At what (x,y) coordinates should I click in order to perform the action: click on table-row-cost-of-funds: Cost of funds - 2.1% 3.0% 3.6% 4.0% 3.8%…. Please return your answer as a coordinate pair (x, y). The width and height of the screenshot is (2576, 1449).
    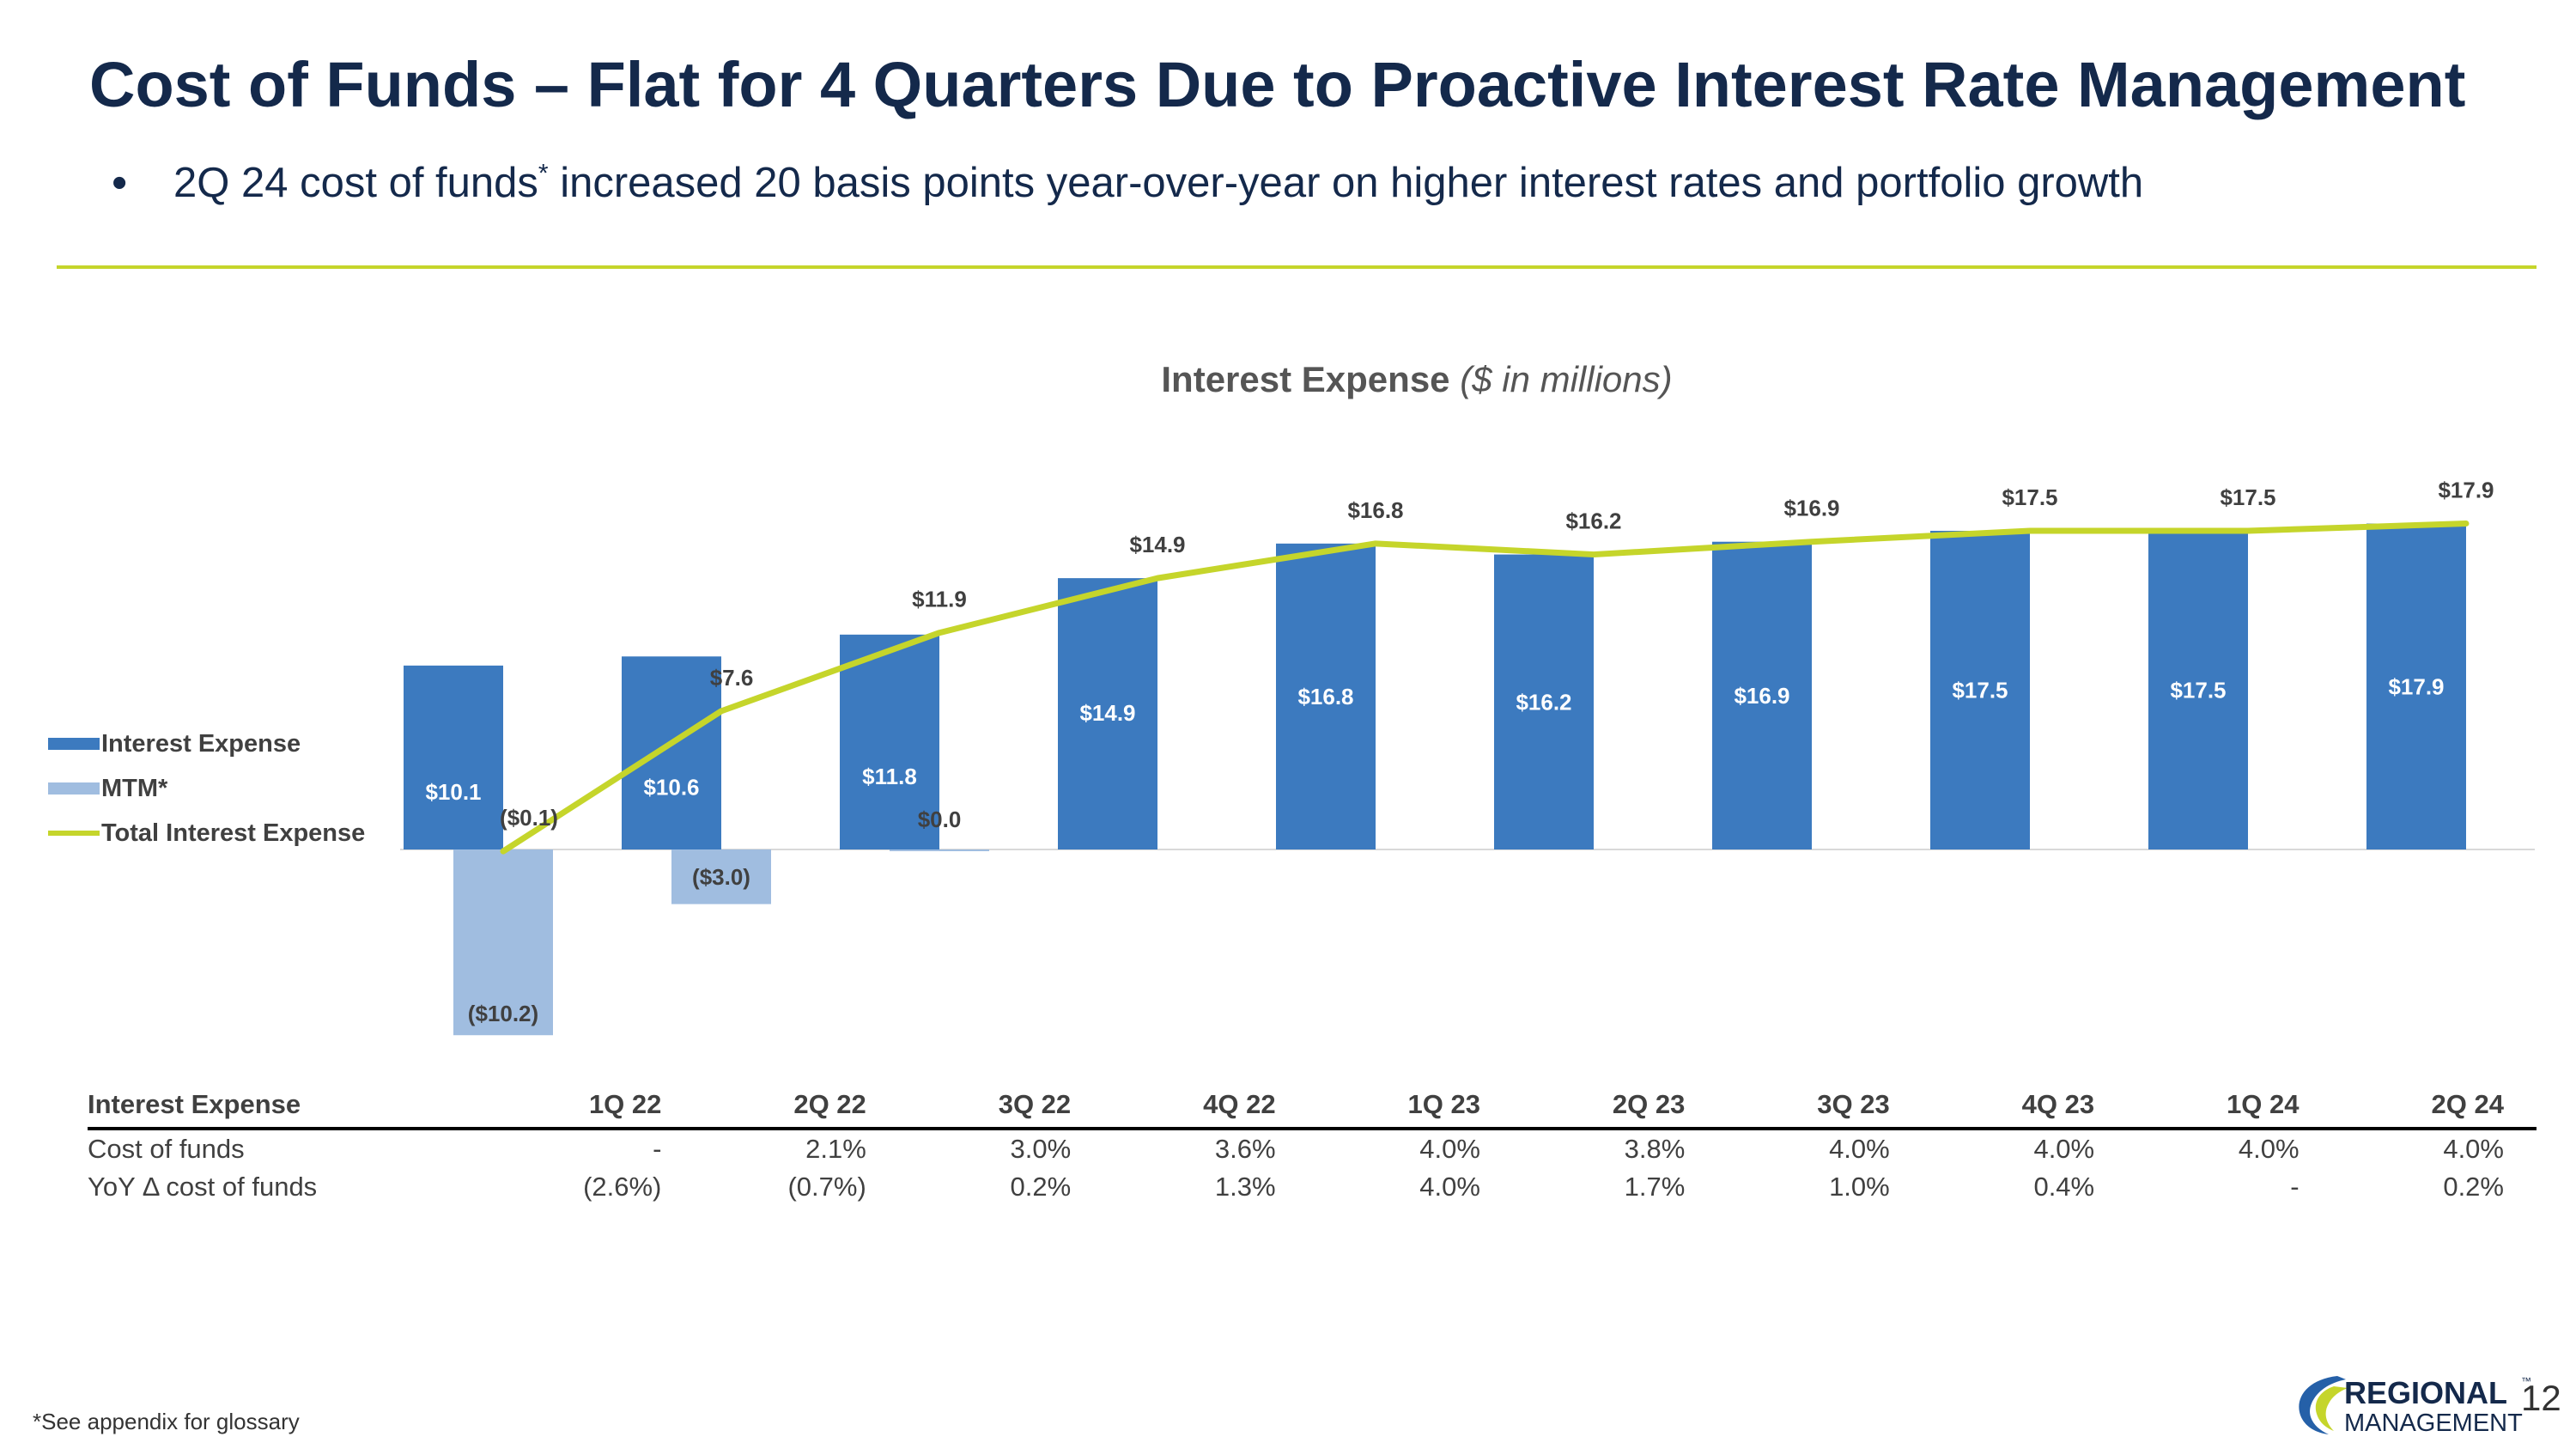
    Looking at the image, I should click on (1312, 1148).